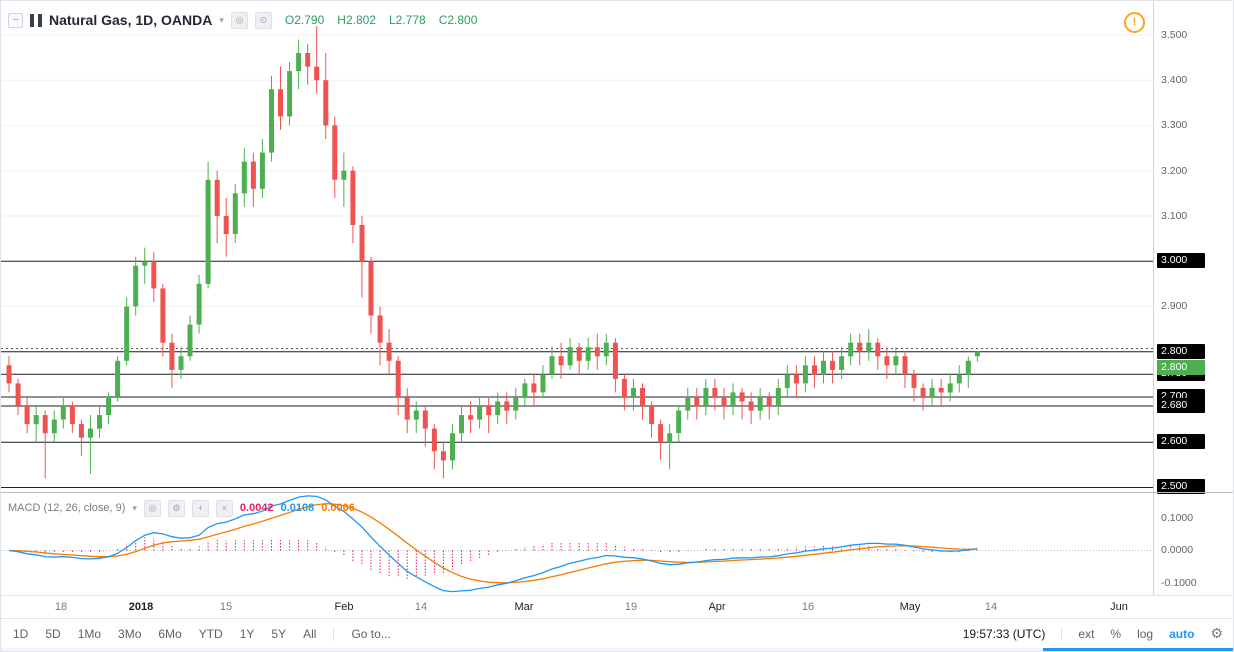 The width and height of the screenshot is (1234, 652). Describe the element at coordinates (21, 633) in the screenshot. I see `range-button-1d: 1D` at that location.